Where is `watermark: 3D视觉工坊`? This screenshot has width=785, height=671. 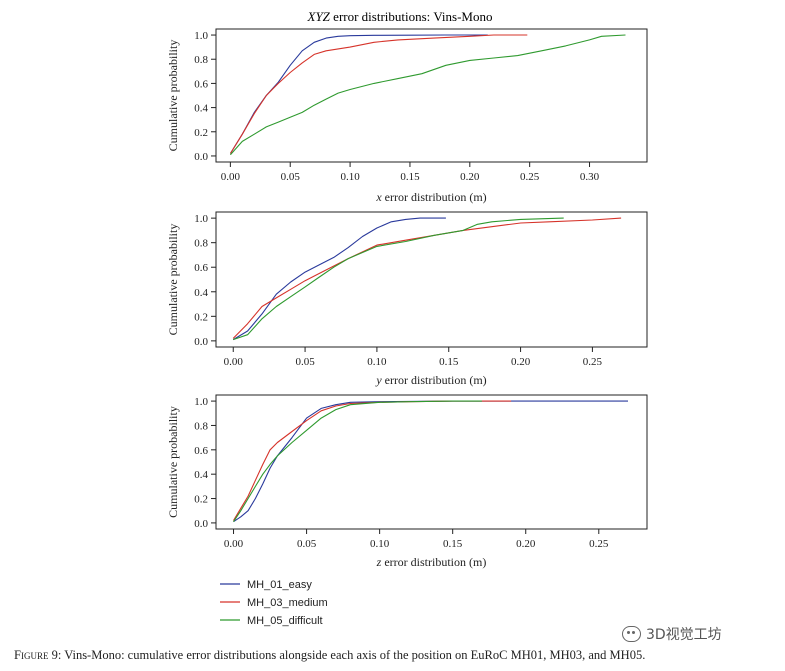 watermark: 3D视觉工坊 is located at coordinates (672, 634).